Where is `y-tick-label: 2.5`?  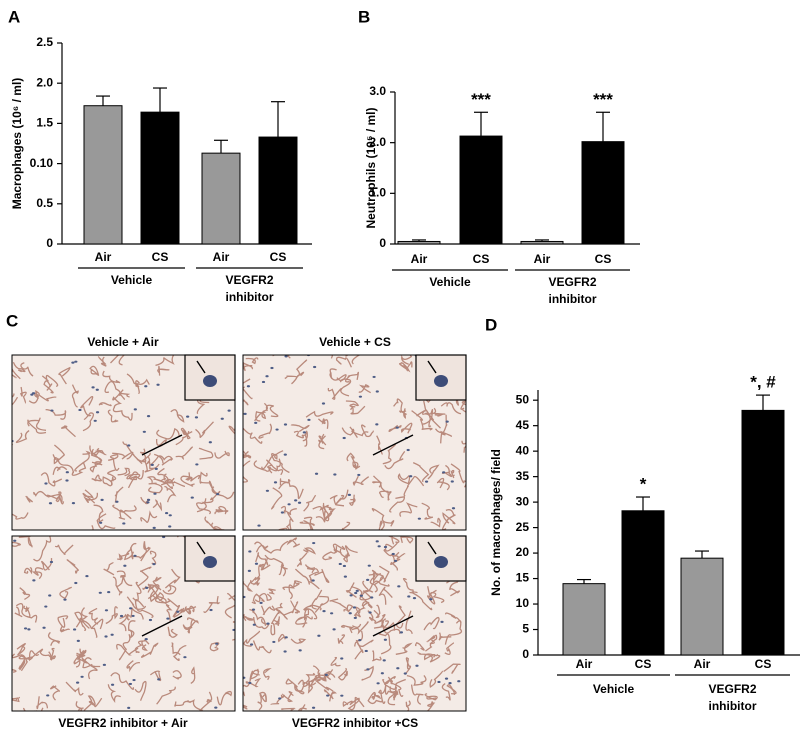
y-tick-label: 2.5 is located at coordinates (44, 42).